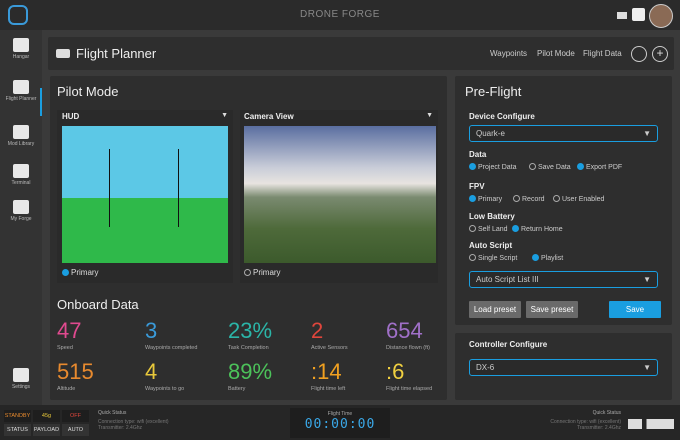  What do you see at coordinates (21, 57) in the screenshot?
I see `sidebar-label: Hangar` at bounding box center [21, 57].